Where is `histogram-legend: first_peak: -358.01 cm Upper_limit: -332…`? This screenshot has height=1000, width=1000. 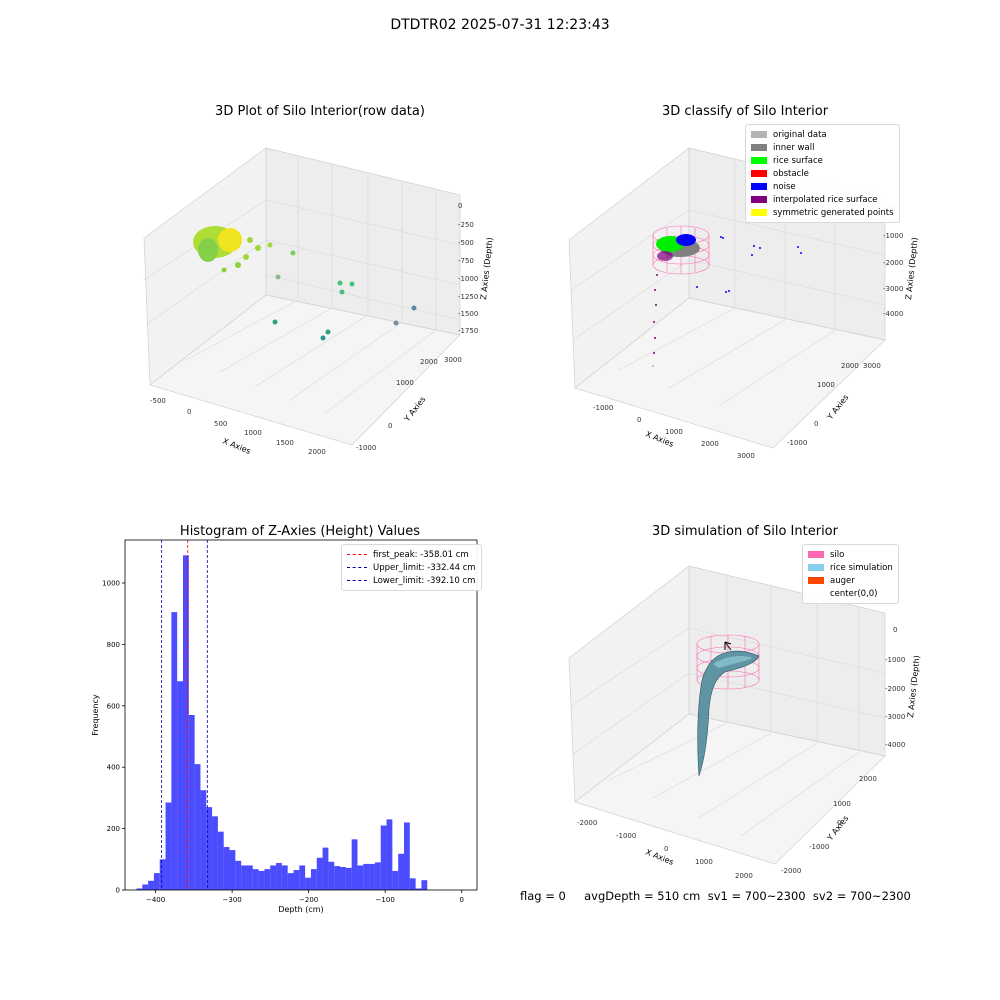
histogram-legend: first_peak: -358.01 cm Upper_limit: -332… is located at coordinates (411, 567).